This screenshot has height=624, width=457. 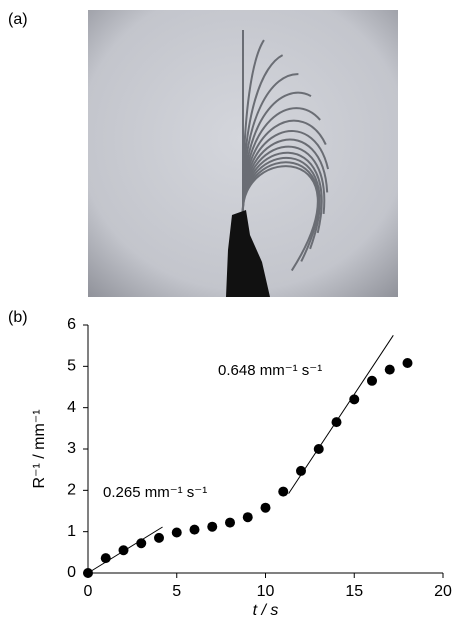 What do you see at coordinates (280, 218) in the screenshot?
I see `fiber` at bounding box center [280, 218].